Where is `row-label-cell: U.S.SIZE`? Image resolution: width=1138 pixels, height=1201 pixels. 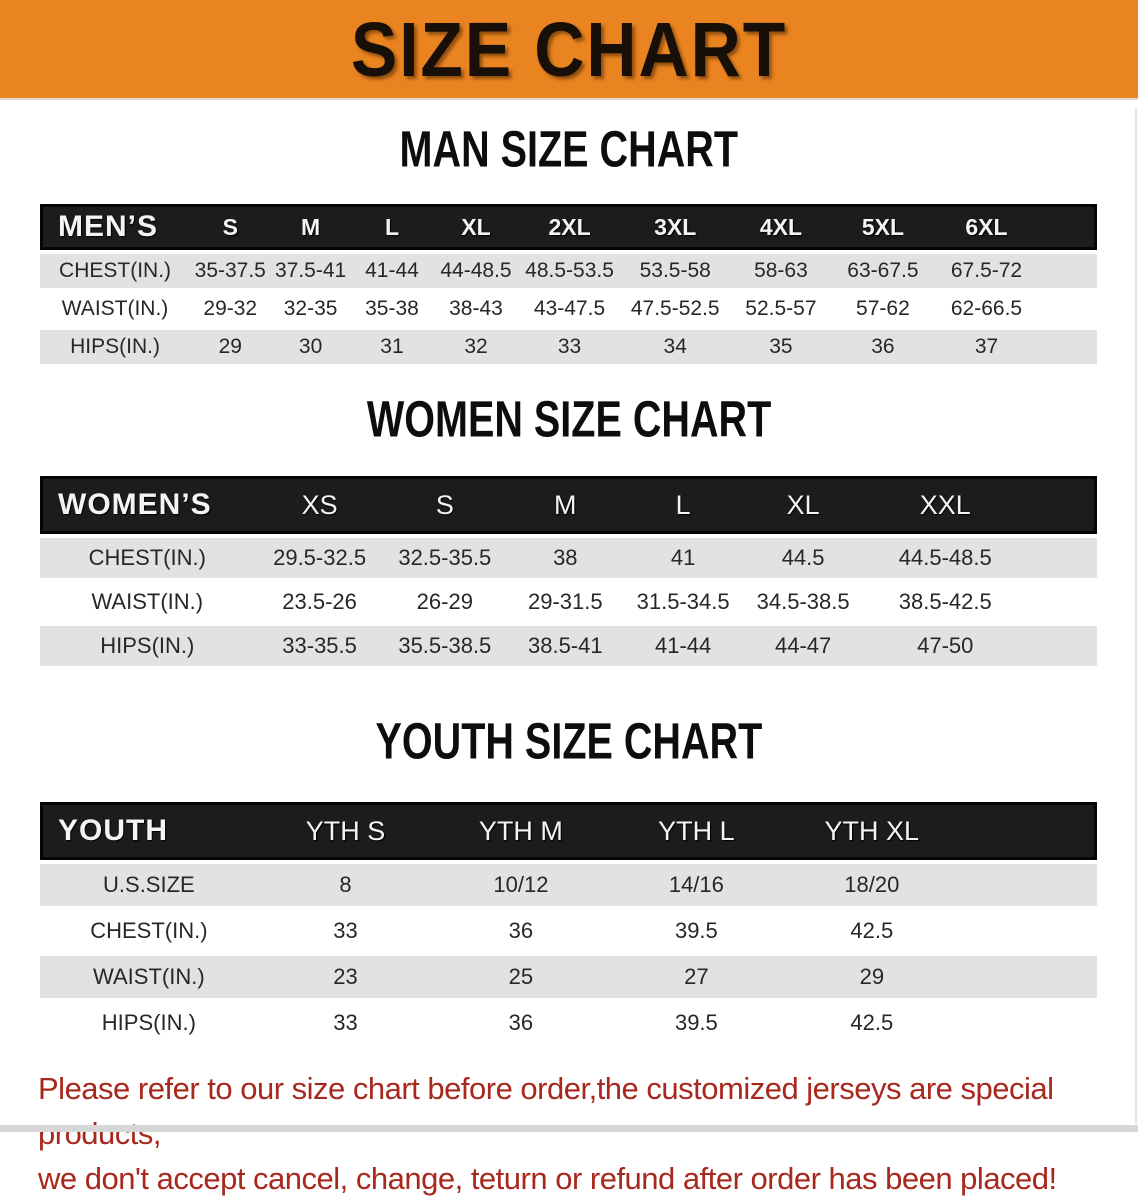 row-label-cell: U.S.SIZE is located at coordinates (149, 885).